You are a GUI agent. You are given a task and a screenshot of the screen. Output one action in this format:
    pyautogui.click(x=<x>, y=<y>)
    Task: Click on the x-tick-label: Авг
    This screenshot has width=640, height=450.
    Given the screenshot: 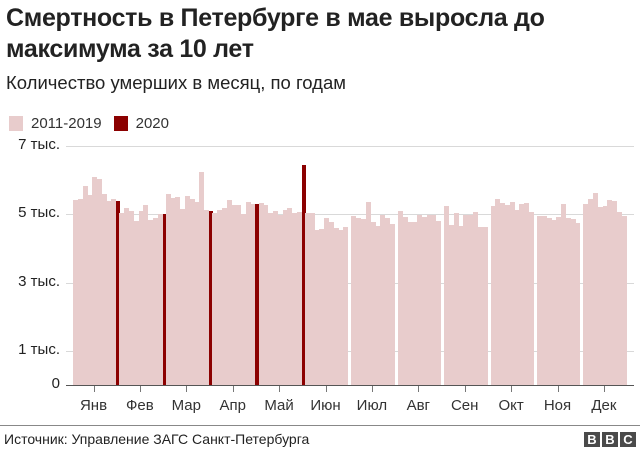 What is the action you would take?
    pyautogui.click(x=418, y=405)
    